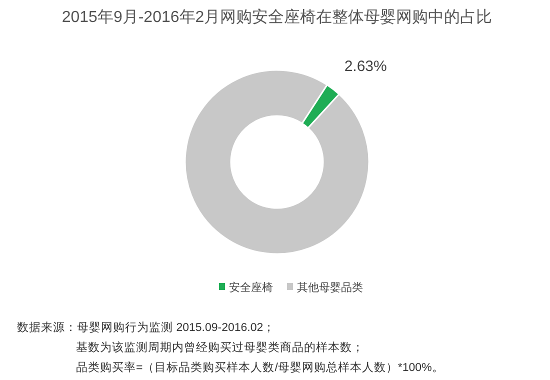 Image resolution: width=550 pixels, height=380 pixels. Describe the element at coordinates (260, 367) in the screenshot. I see `text: 品类购买率=（目标品类购买样本人数/母婴网购总样本人数）*100%。` at that location.